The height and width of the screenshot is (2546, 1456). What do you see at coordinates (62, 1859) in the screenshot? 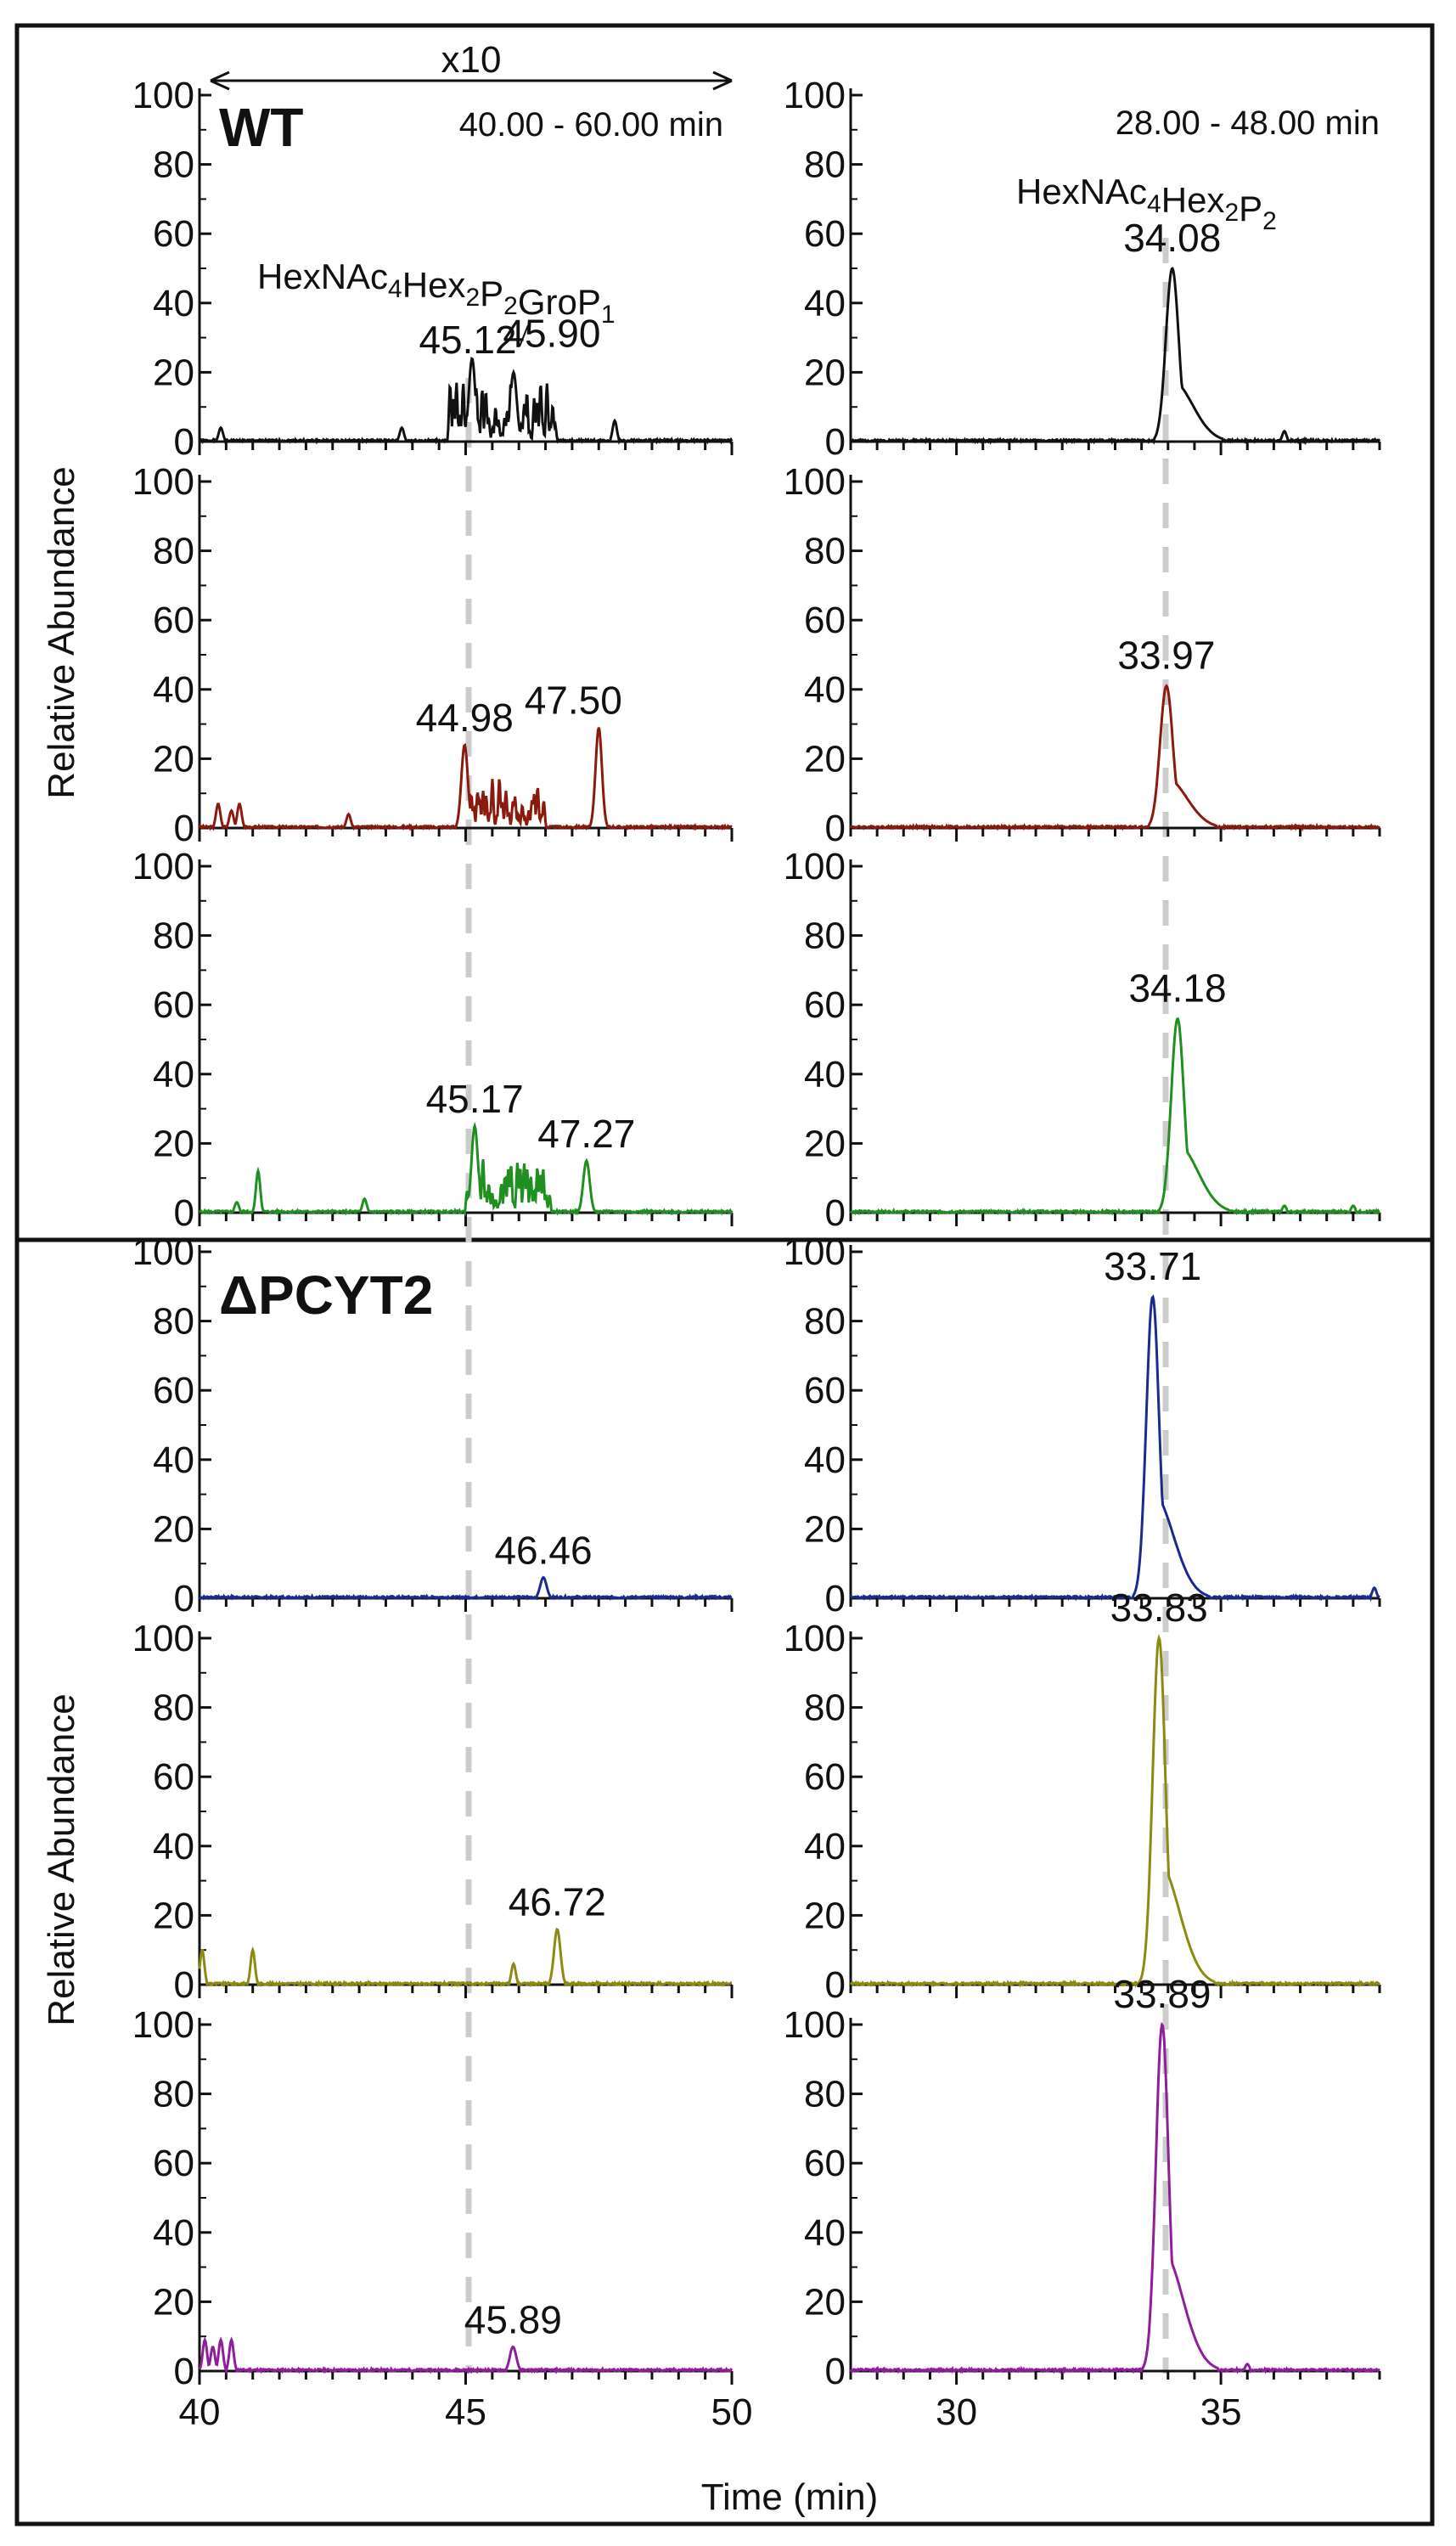
I see `y-axis-label-pcyt2: Relative Abundance` at bounding box center [62, 1859].